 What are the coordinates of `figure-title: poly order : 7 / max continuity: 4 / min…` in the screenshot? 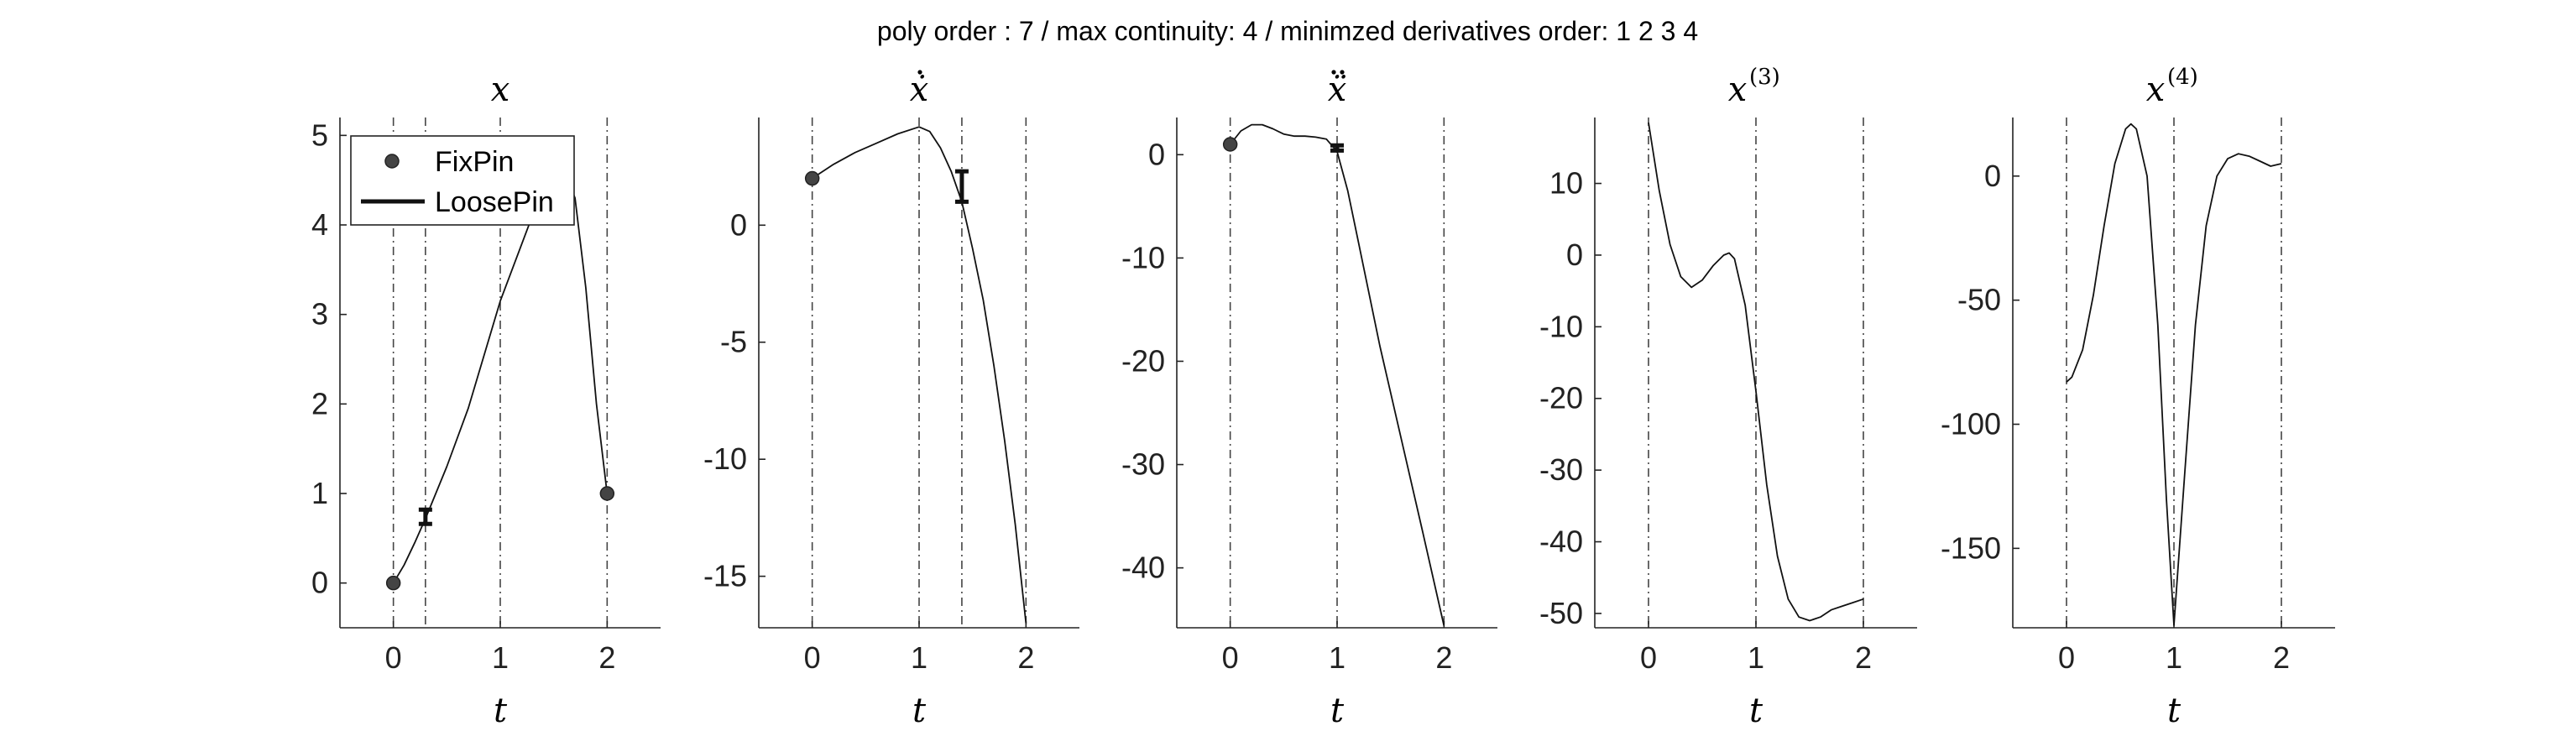 It's located at (1287, 31).